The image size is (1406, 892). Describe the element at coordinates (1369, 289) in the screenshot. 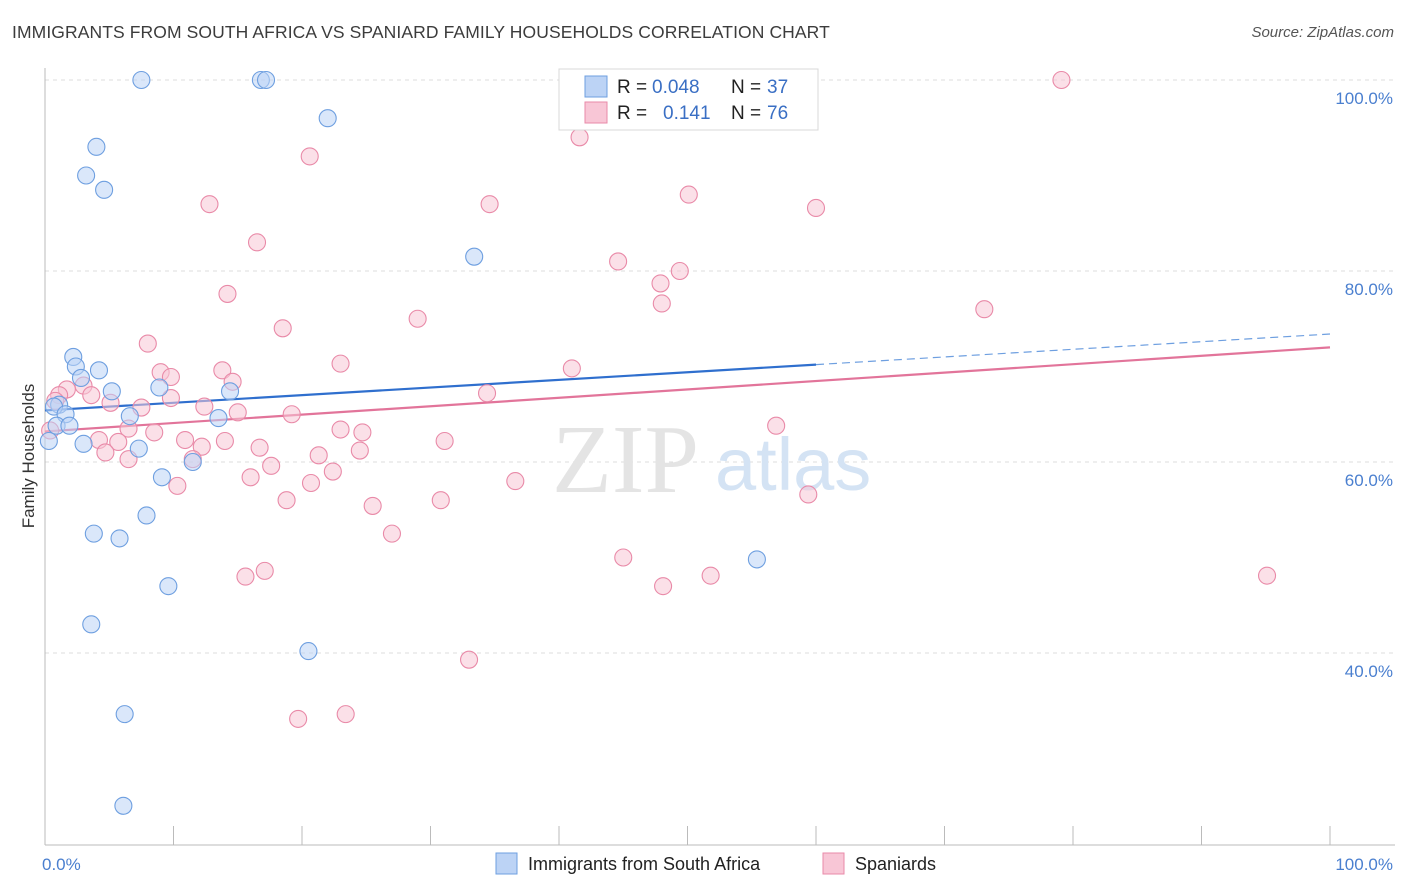

I see `y-tick-label-80: 80.0%` at that location.